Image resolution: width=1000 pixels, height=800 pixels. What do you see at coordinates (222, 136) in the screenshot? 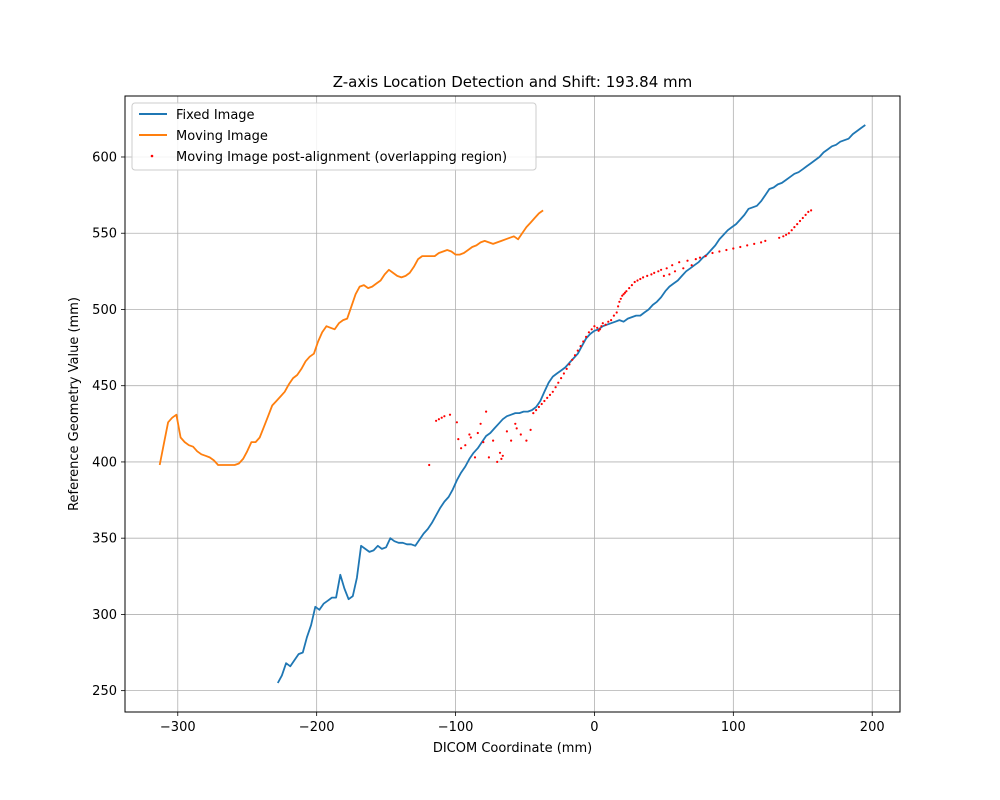
I see `legend-label-moving-image: Moving Image` at bounding box center [222, 136].